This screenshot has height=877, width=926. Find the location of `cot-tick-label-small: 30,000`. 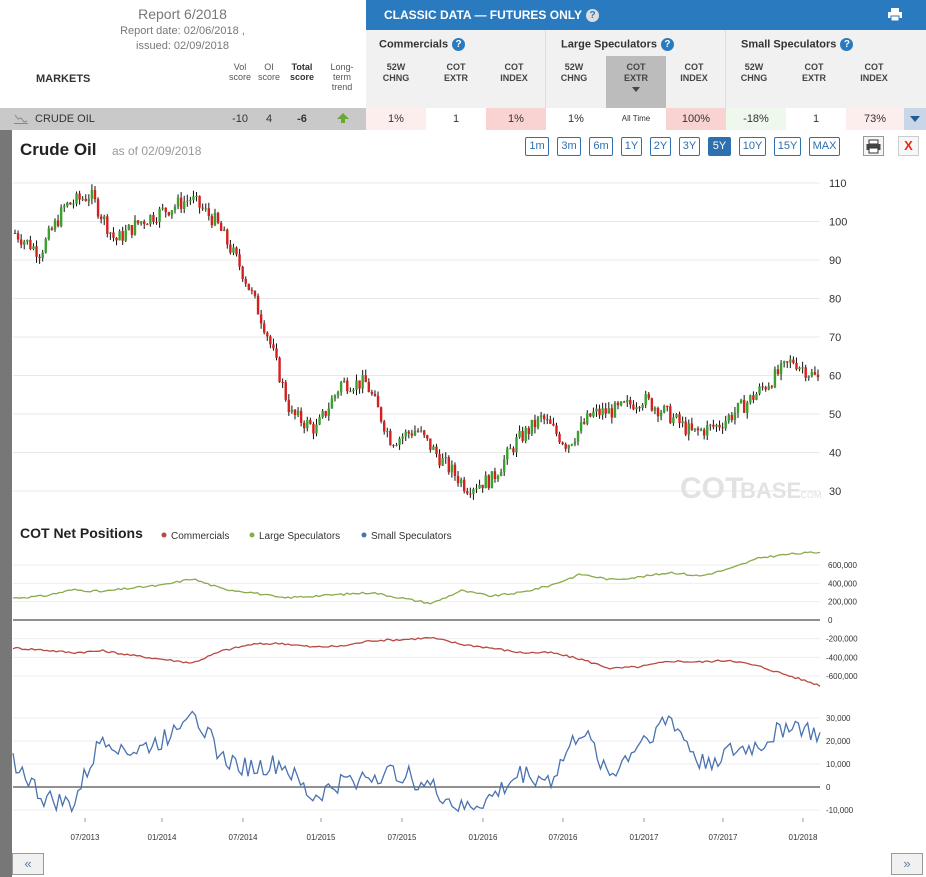

cot-tick-label-small: 30,000 is located at coordinates (838, 718).